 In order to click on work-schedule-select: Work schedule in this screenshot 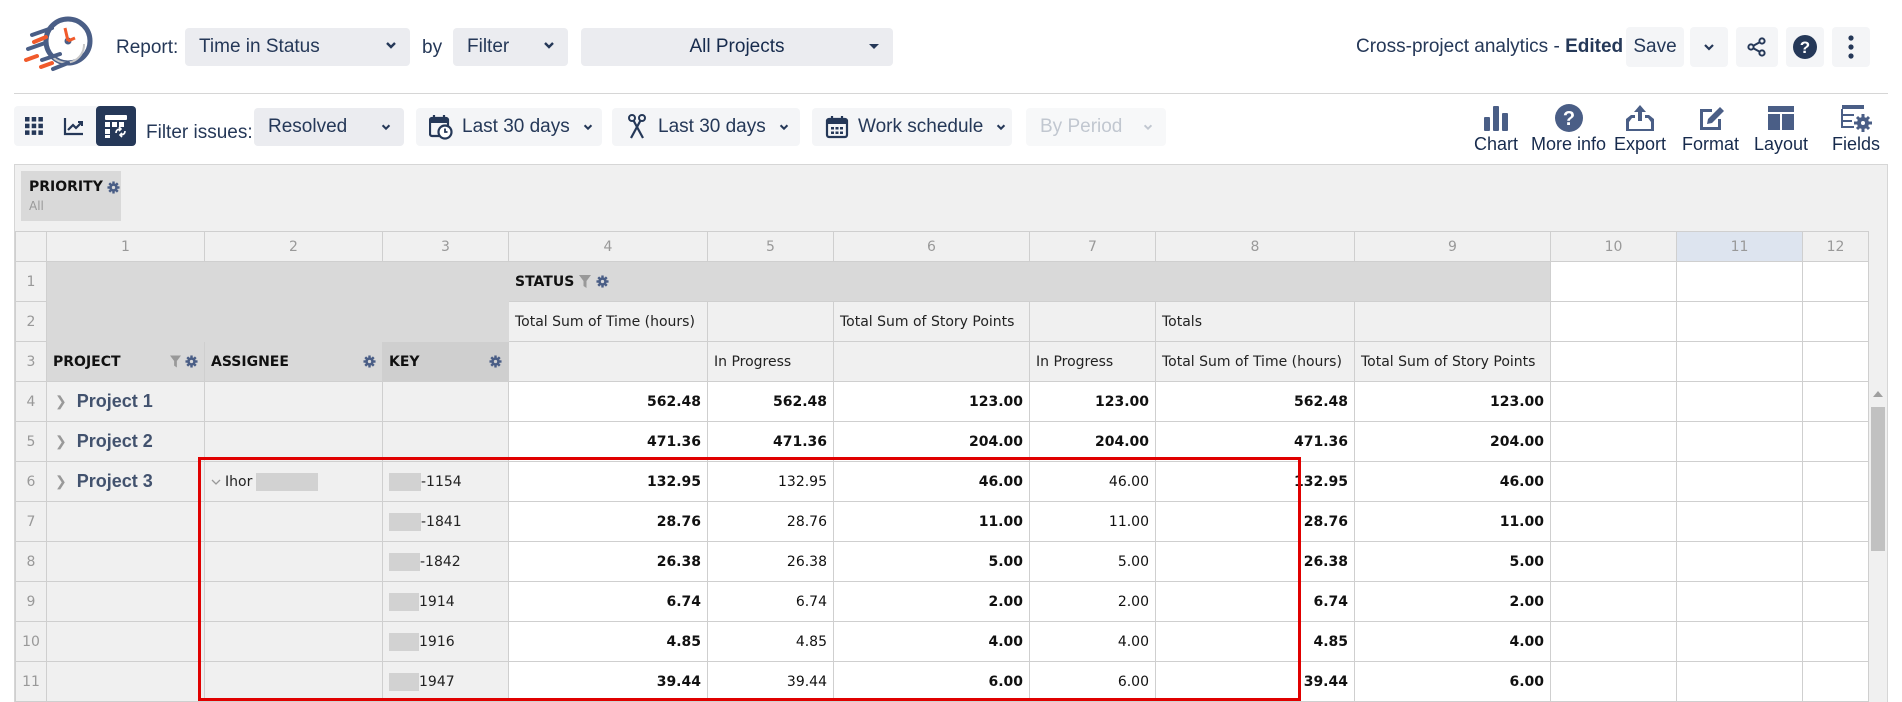, I will do `click(912, 127)`.